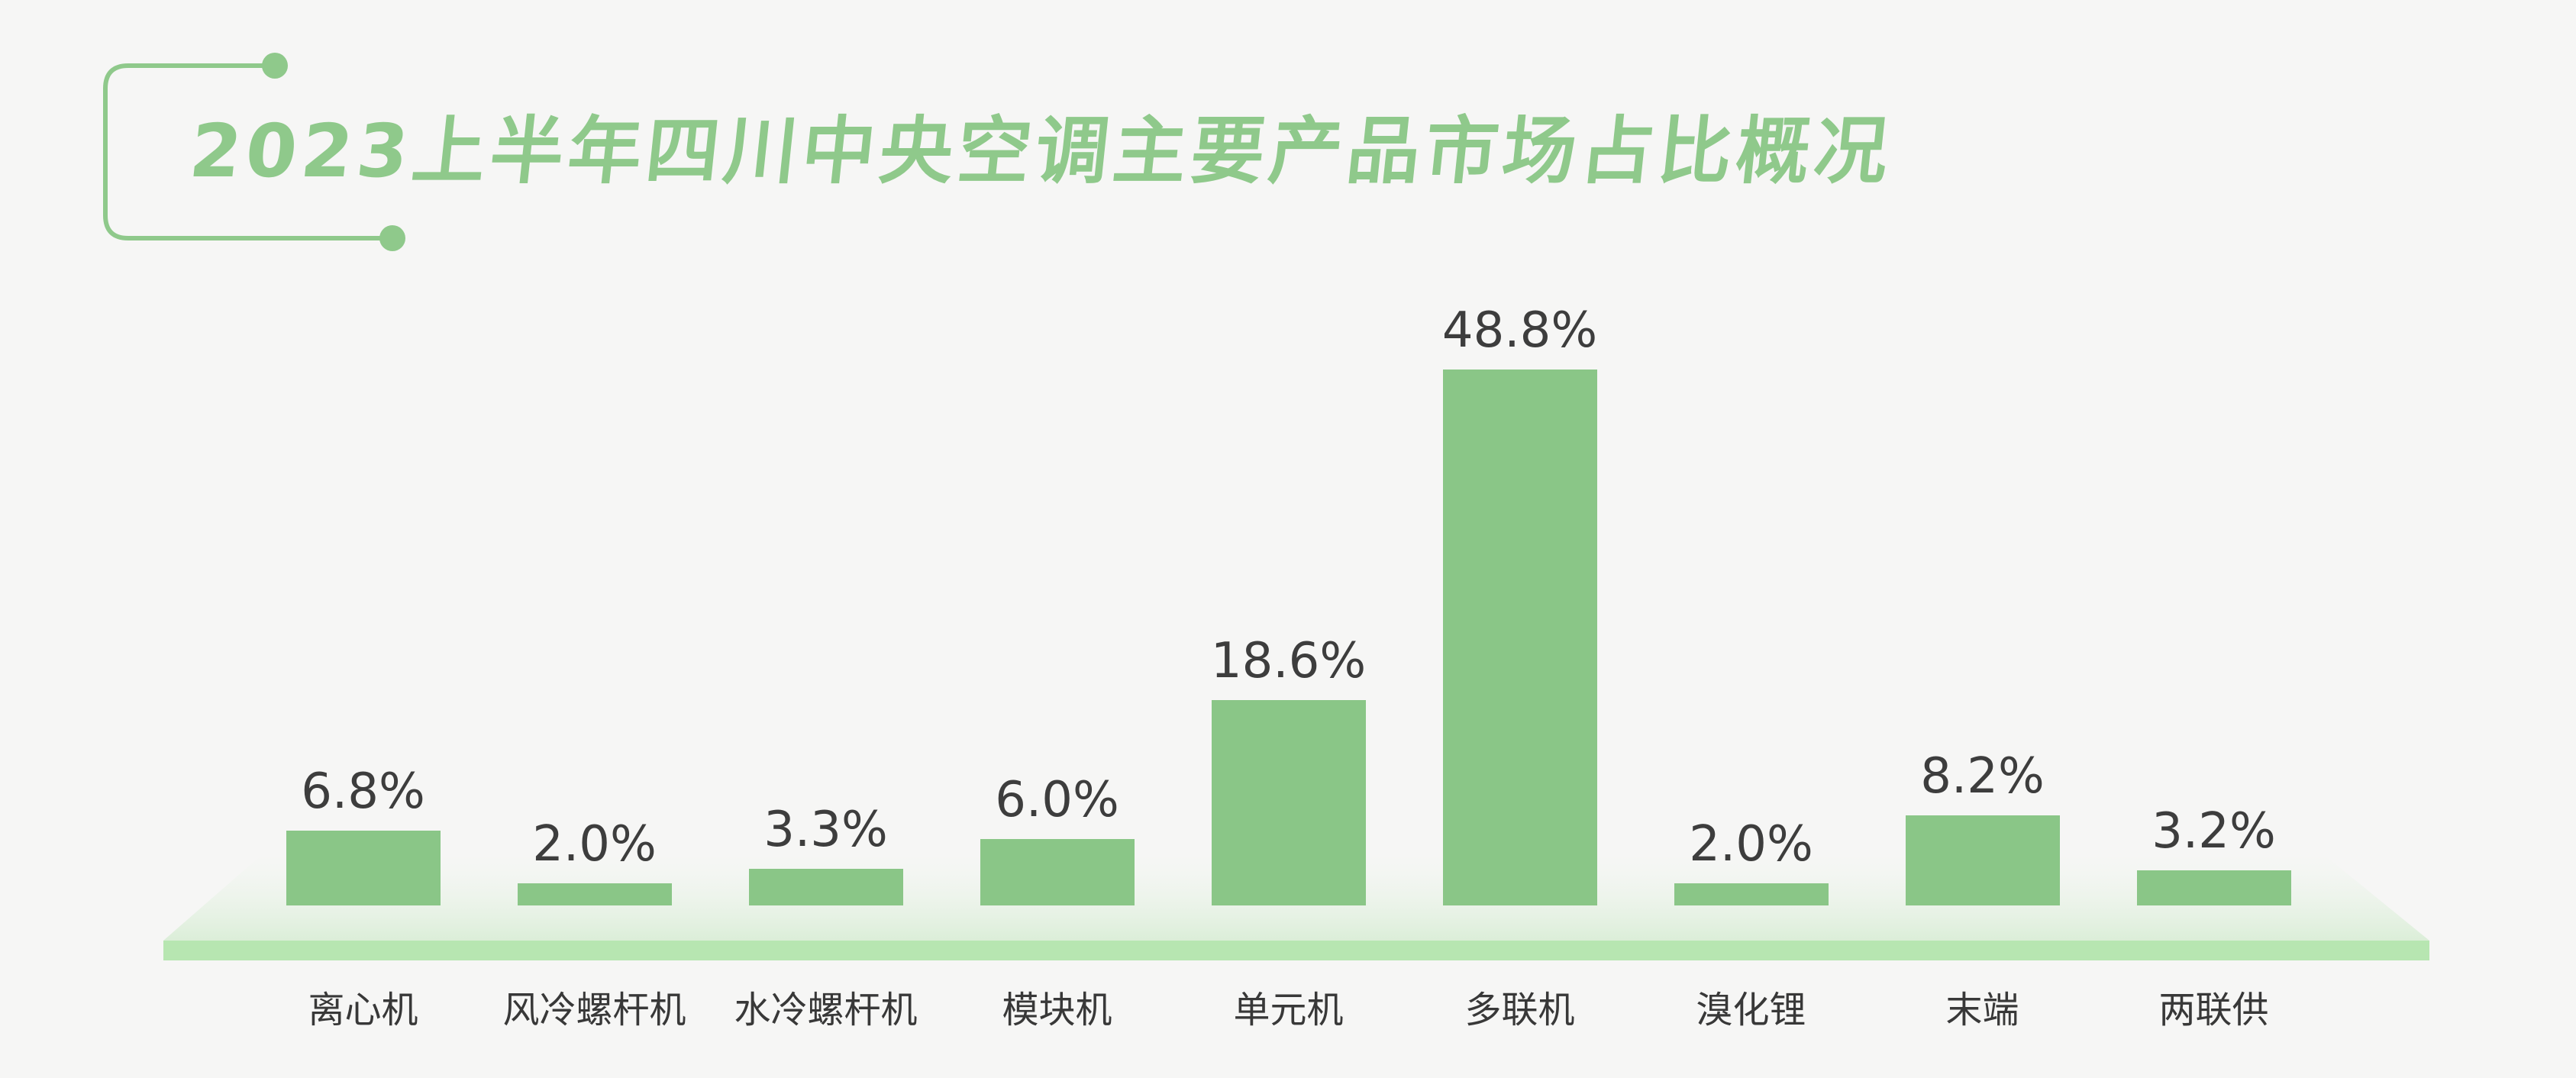 The image size is (2576, 1078). I want to click on bar-slot: 3.3%, so click(825, 603).